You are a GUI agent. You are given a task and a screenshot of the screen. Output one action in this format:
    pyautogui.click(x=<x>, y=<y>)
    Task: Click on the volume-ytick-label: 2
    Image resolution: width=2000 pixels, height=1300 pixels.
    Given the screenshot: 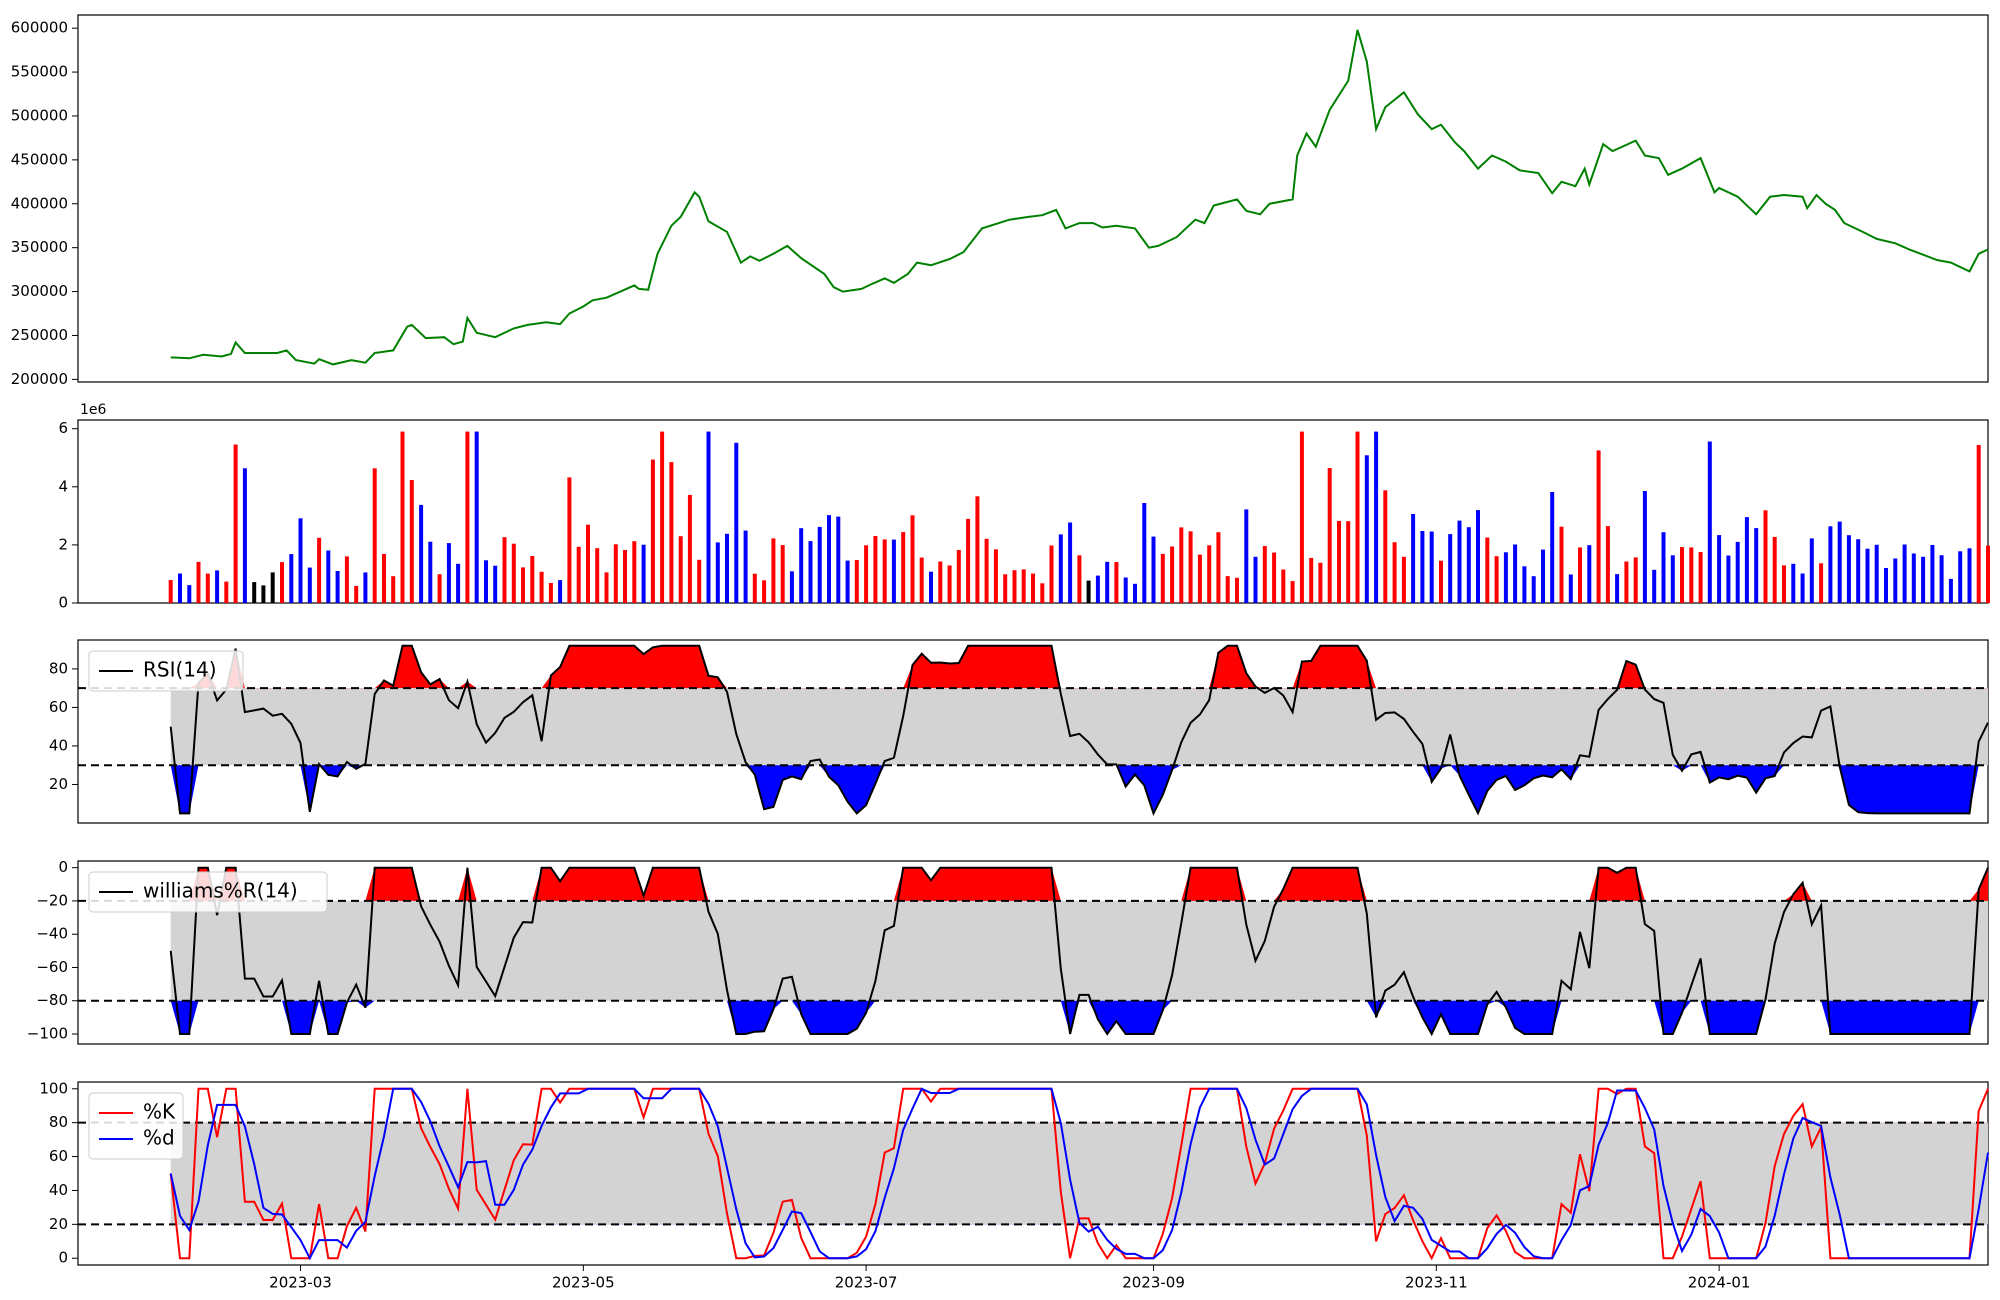 What is the action you would take?
    pyautogui.click(x=63, y=544)
    